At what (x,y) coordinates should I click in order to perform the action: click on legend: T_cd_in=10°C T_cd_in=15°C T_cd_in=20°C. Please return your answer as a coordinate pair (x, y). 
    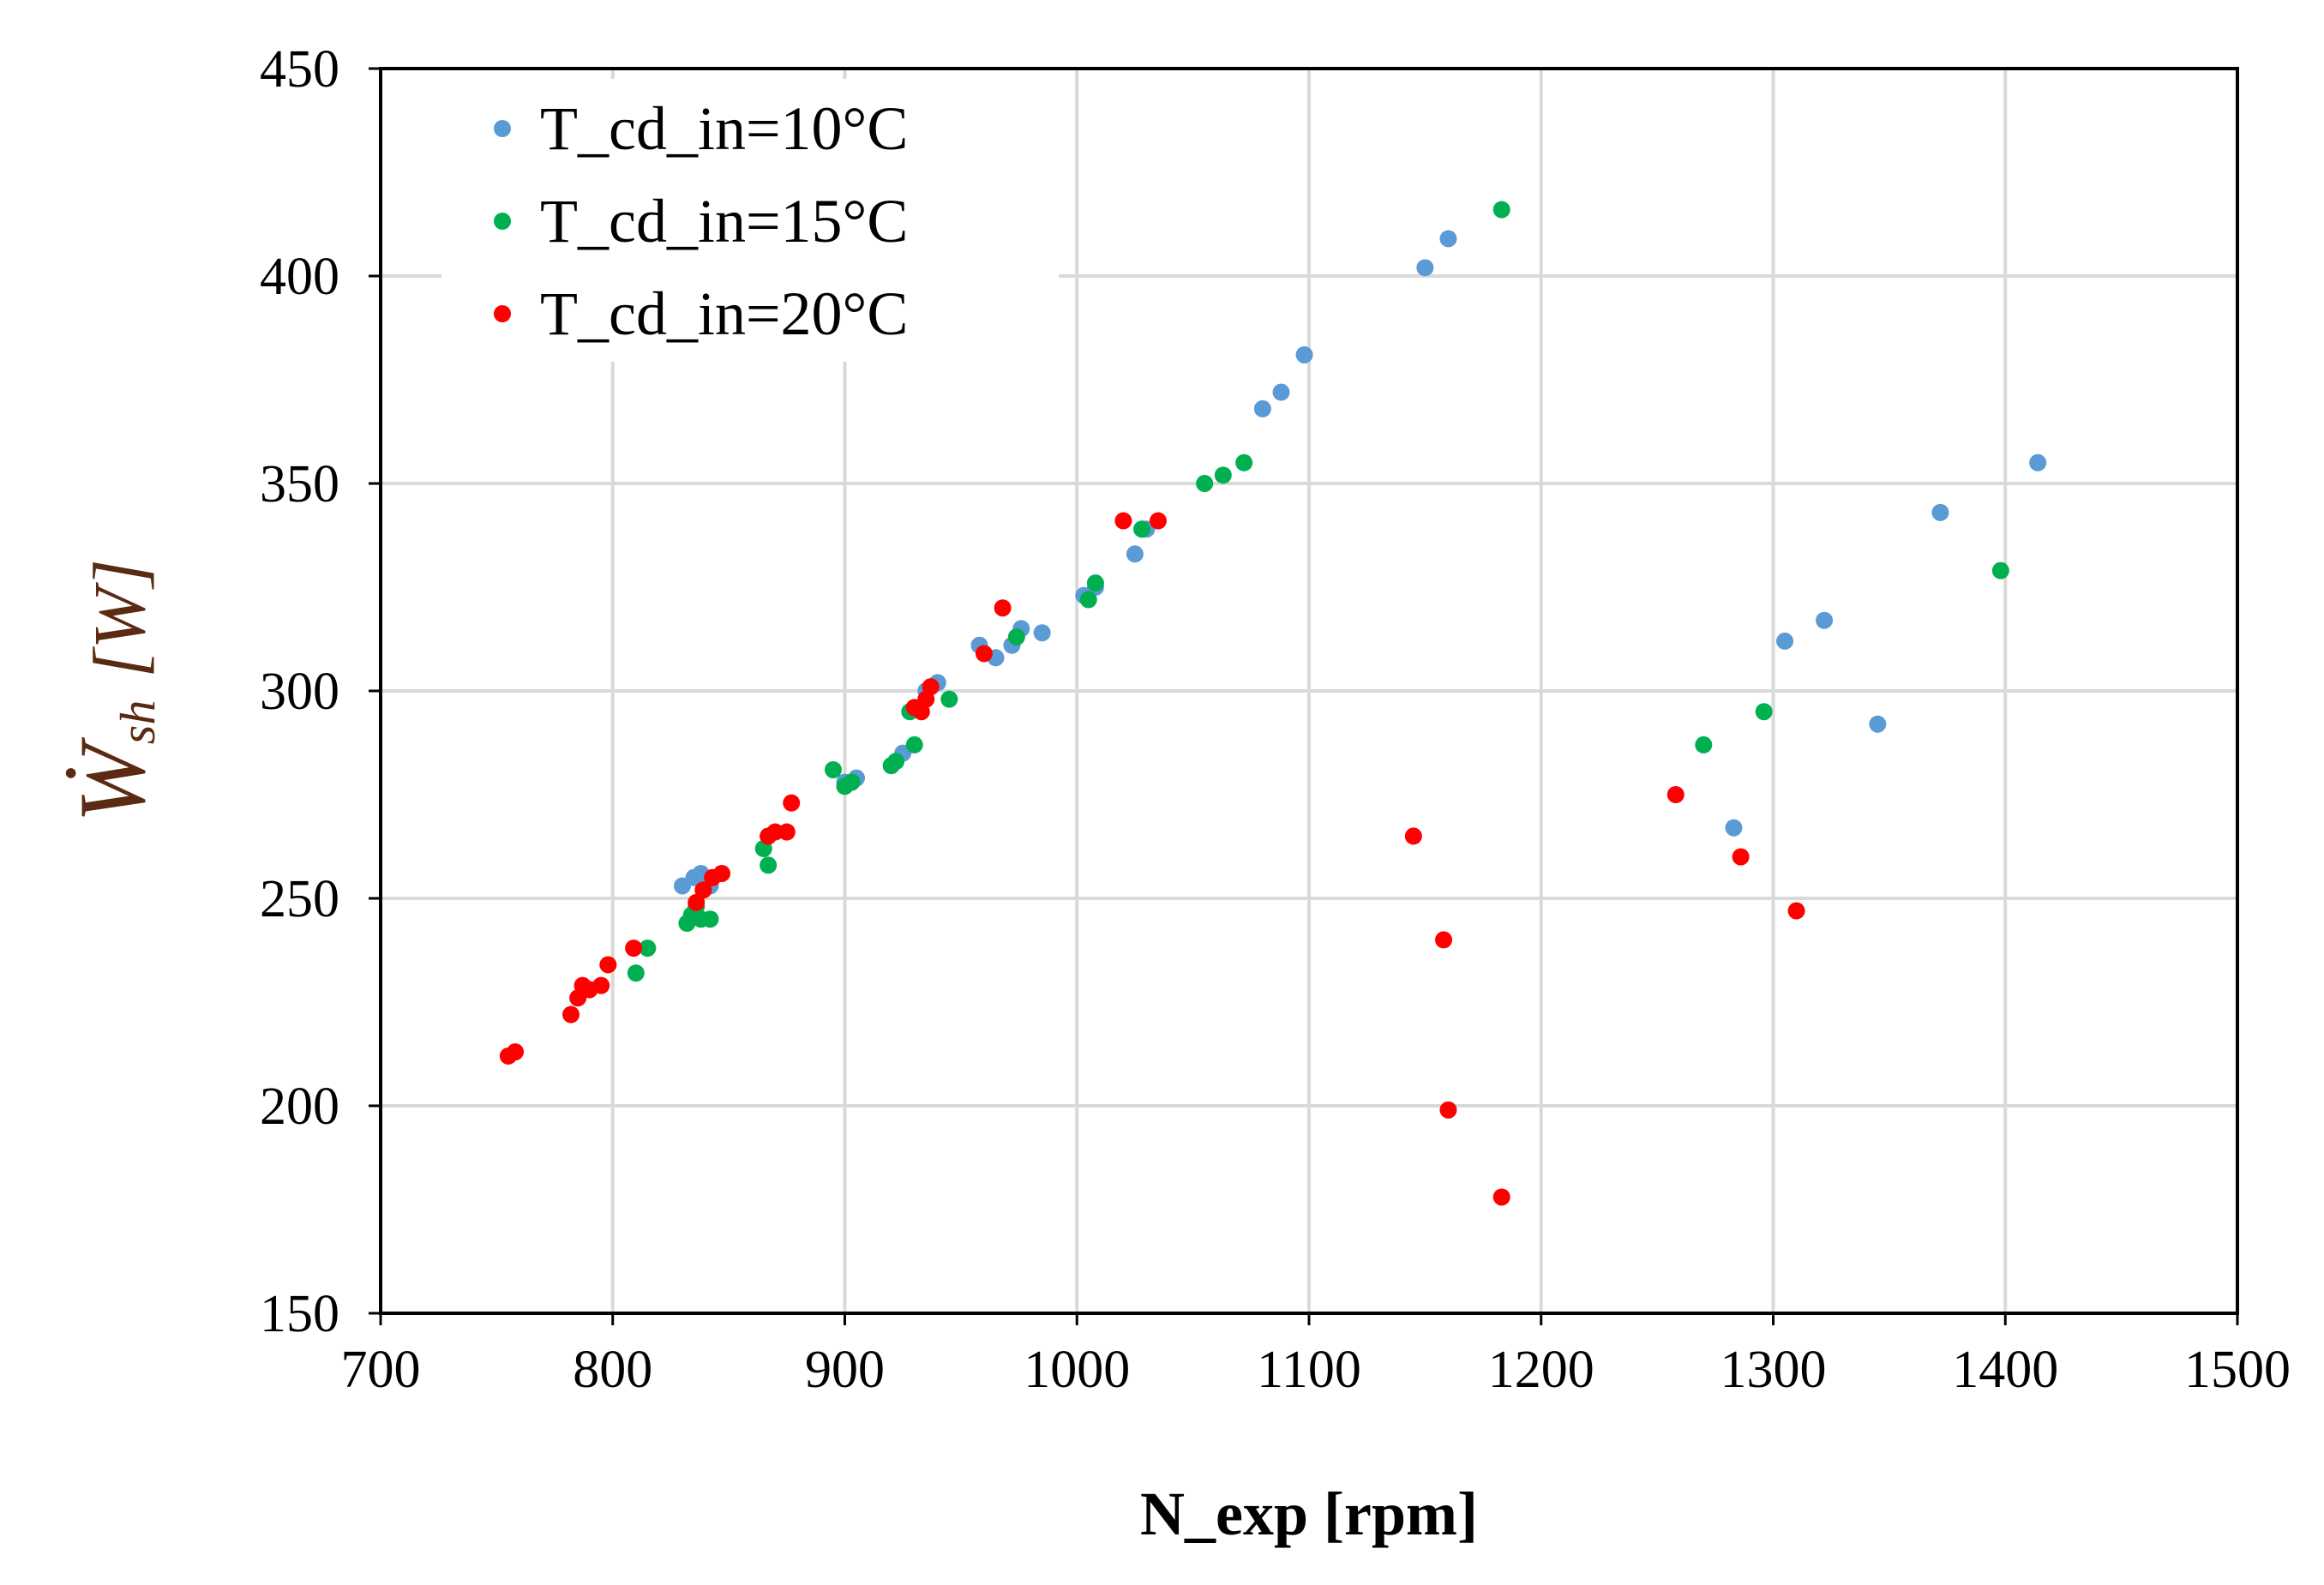
    Looking at the image, I should click on (750, 220).